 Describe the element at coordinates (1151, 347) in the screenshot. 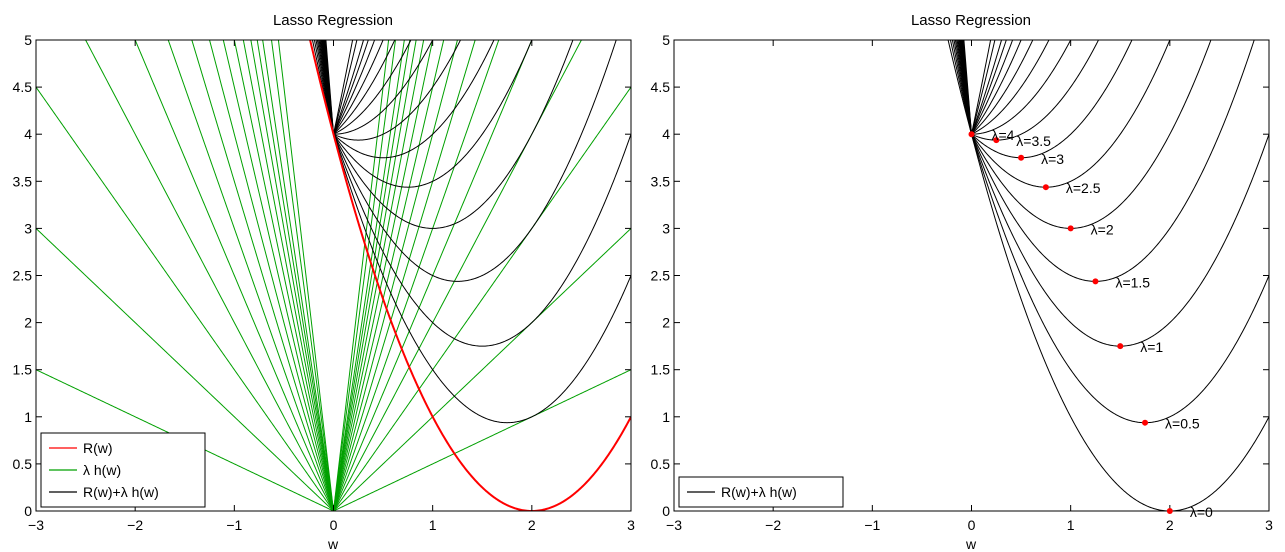

I see `minimum-label: λ=1` at that location.